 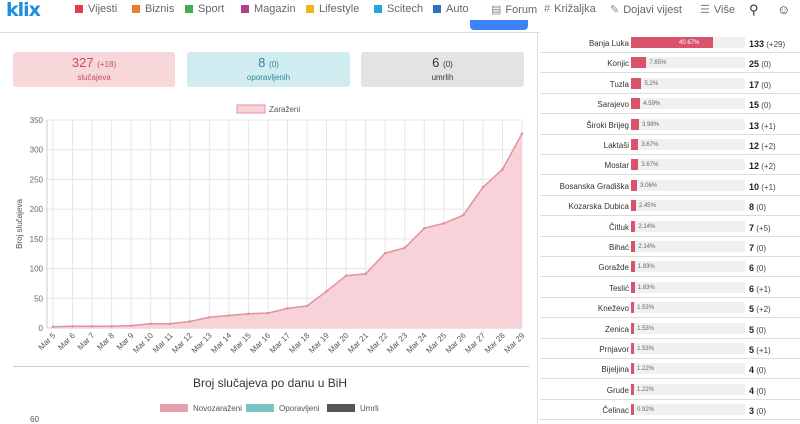 I want to click on nav-item-sport: Sport, so click(x=204, y=9).